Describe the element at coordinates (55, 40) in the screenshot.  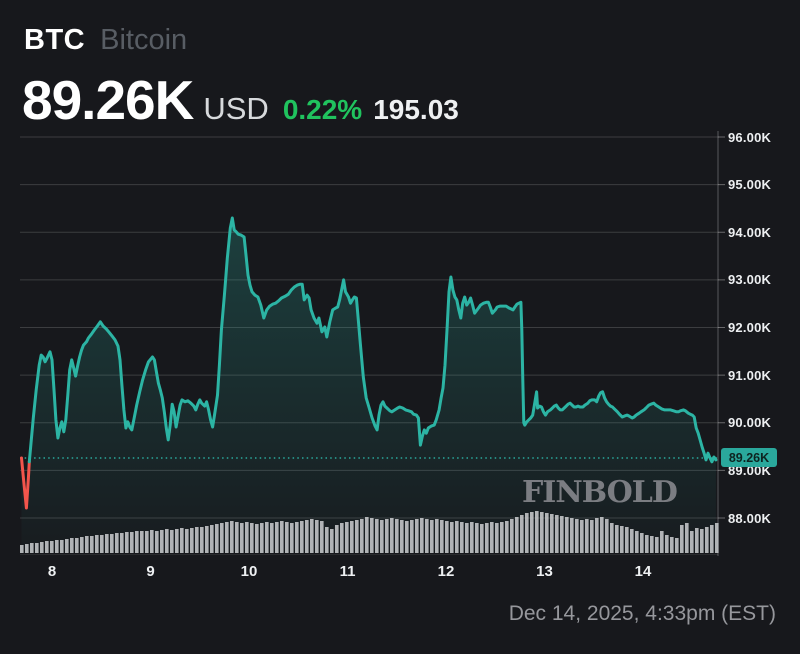
I see `asset-symbol: BTC` at that location.